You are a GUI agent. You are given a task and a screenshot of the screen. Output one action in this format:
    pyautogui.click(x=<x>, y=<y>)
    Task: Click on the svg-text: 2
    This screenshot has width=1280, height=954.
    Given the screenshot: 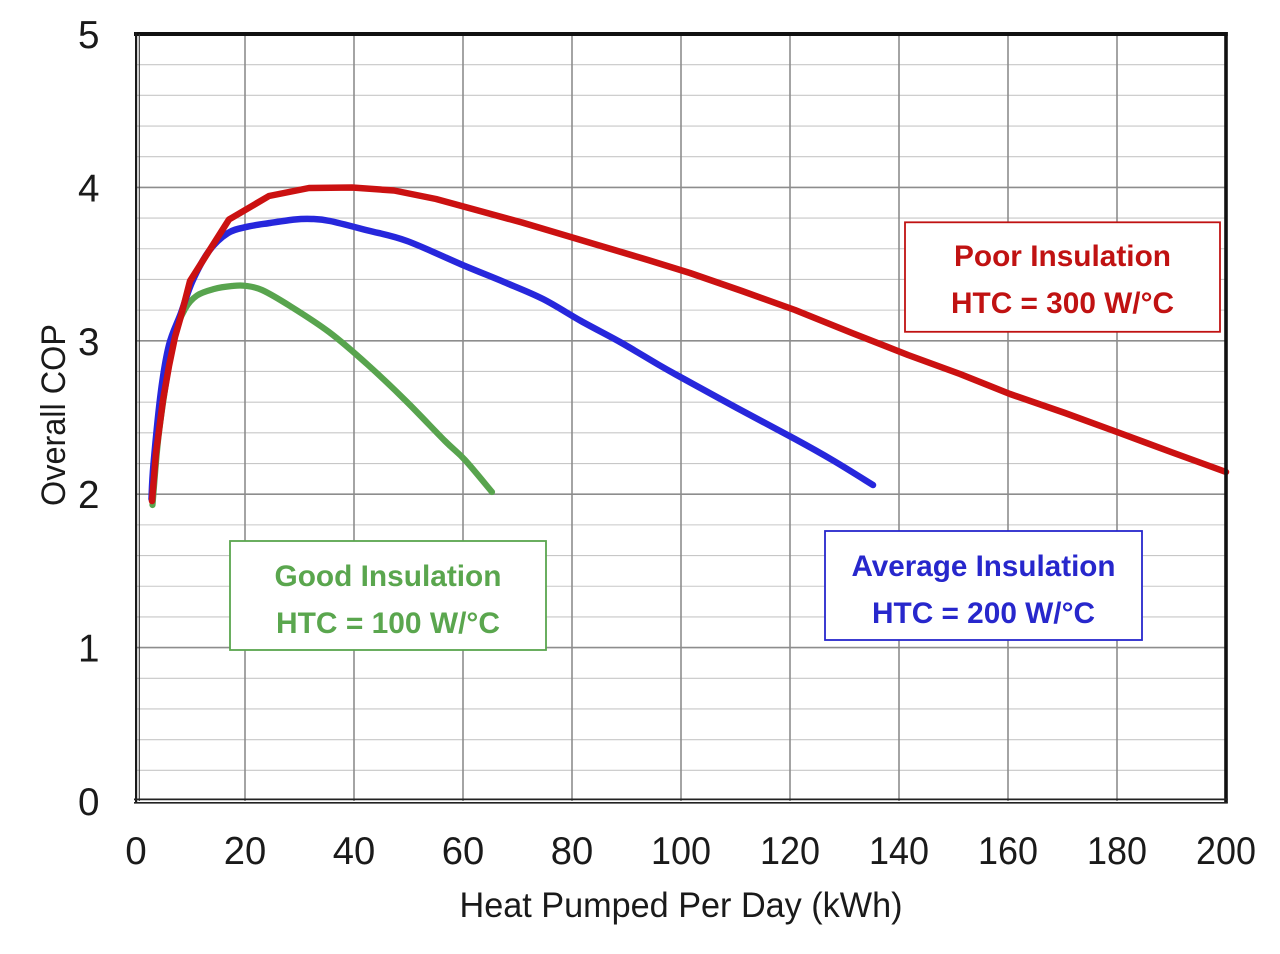 What is the action you would take?
    pyautogui.click(x=89, y=495)
    